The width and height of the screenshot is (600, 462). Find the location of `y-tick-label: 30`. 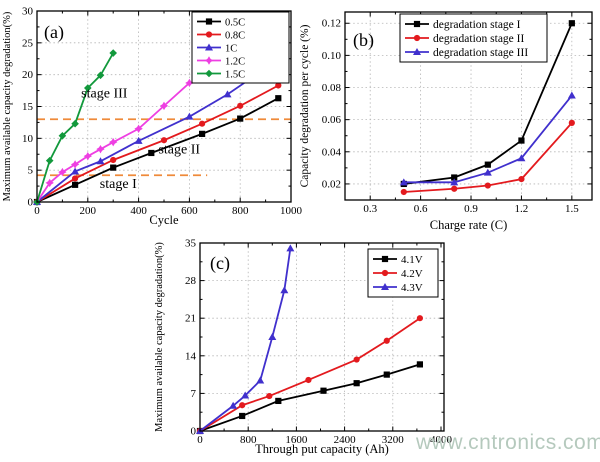

y-tick-label: 30 is located at coordinates (28, 12).